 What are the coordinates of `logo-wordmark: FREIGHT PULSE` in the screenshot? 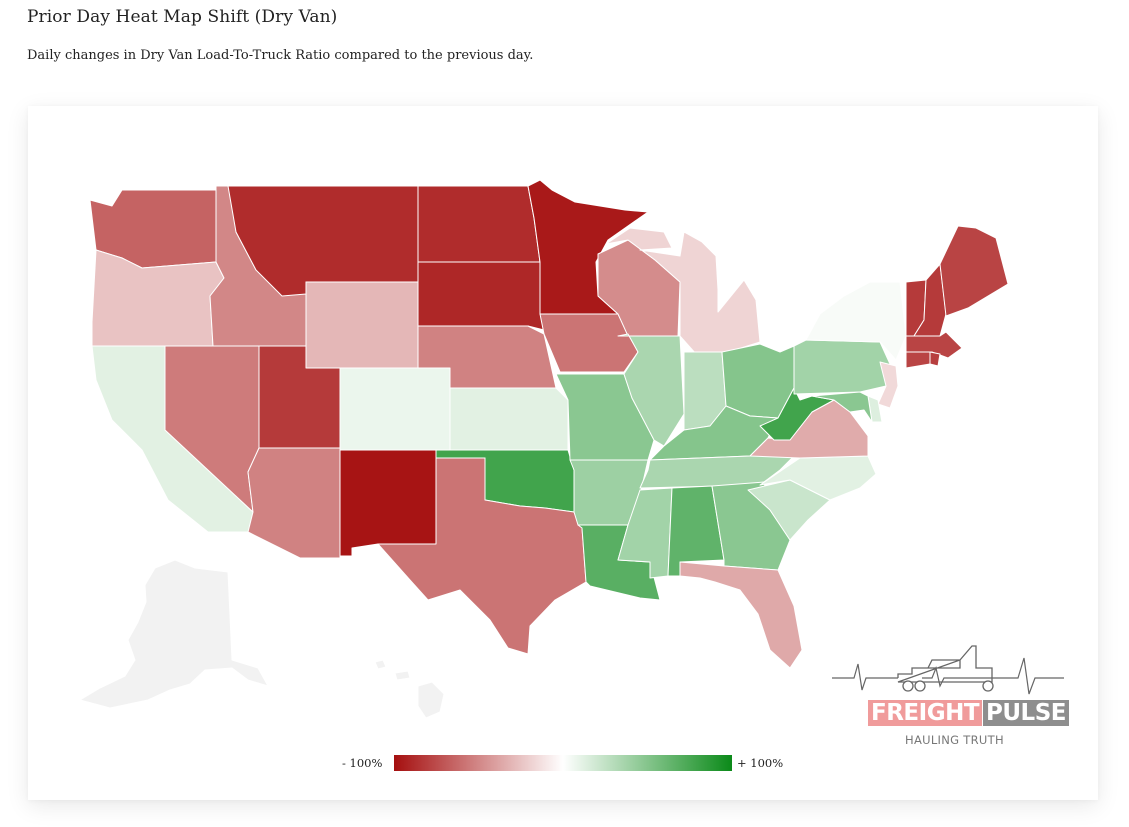 It's located at (968, 713).